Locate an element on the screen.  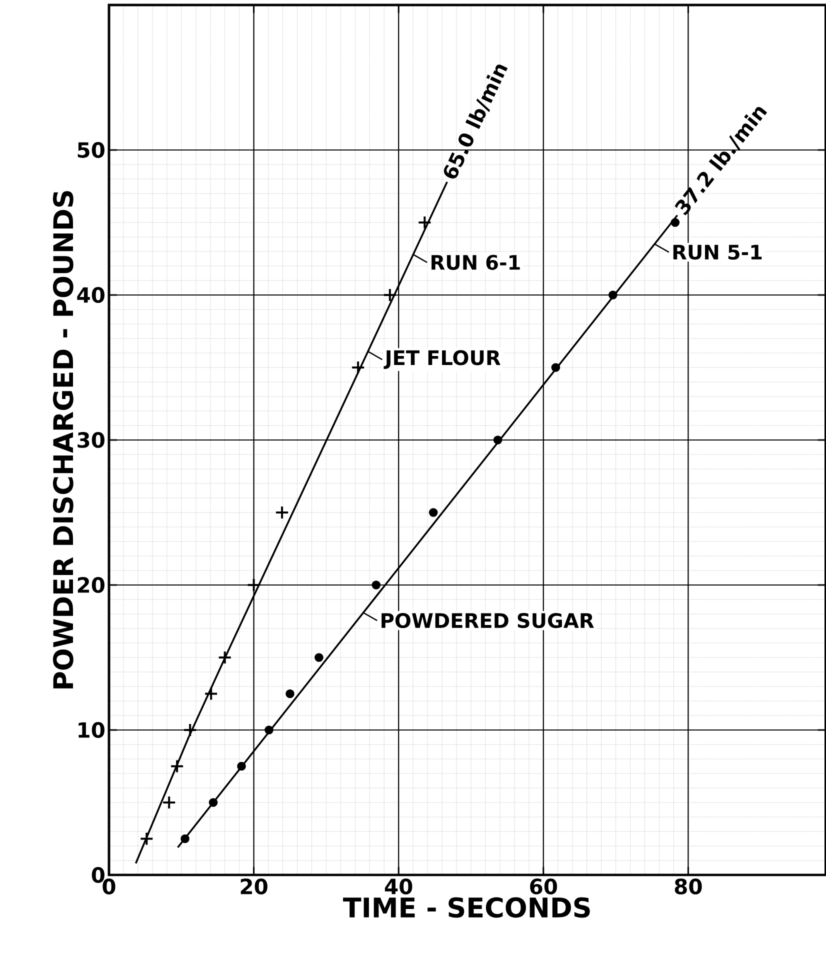
x-tick-label: 60 is located at coordinates (544, 886).